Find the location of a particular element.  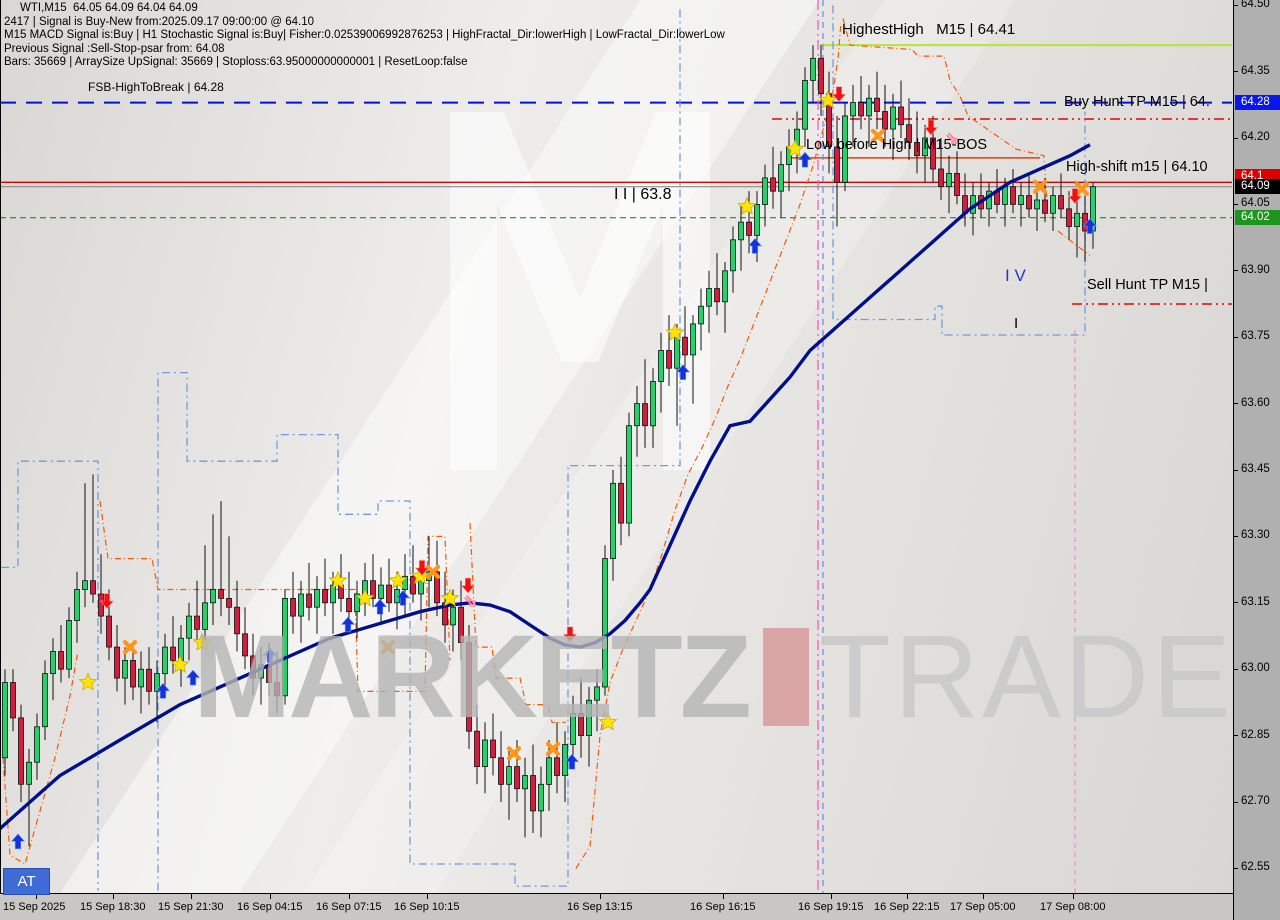

time-tick-label: 16 Sep 22:15 is located at coordinates (907, 907).